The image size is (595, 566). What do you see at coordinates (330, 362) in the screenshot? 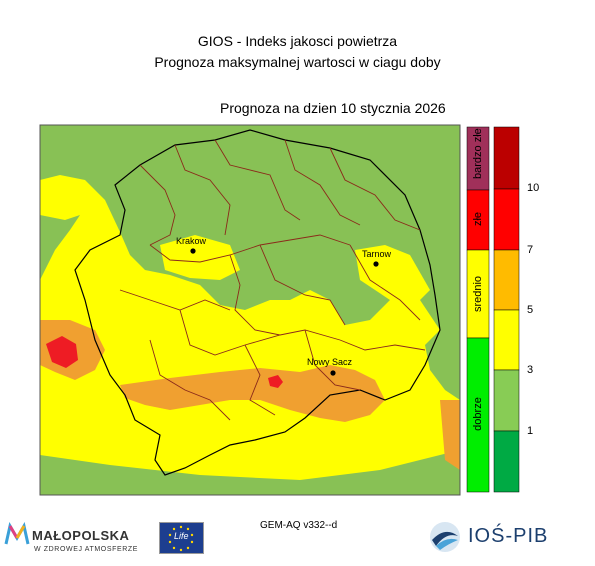
I see `city-label-nowy-sacz: Nowy Sacz` at bounding box center [330, 362].